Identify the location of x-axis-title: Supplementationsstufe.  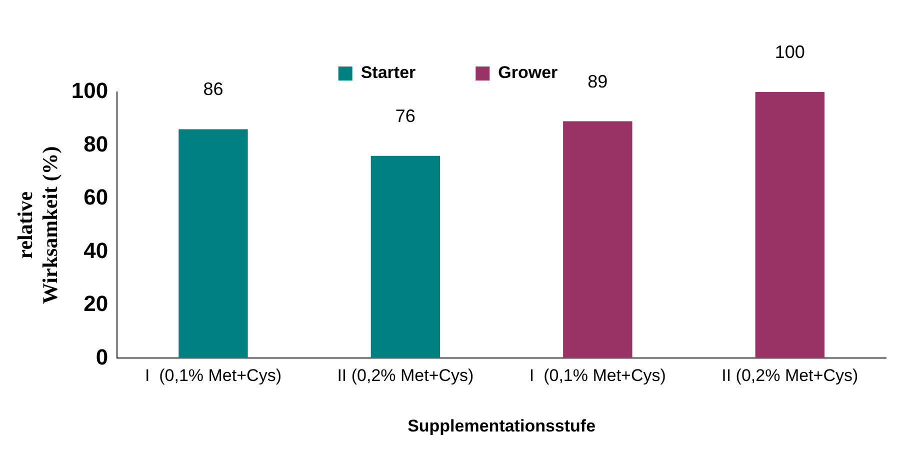
(502, 426).